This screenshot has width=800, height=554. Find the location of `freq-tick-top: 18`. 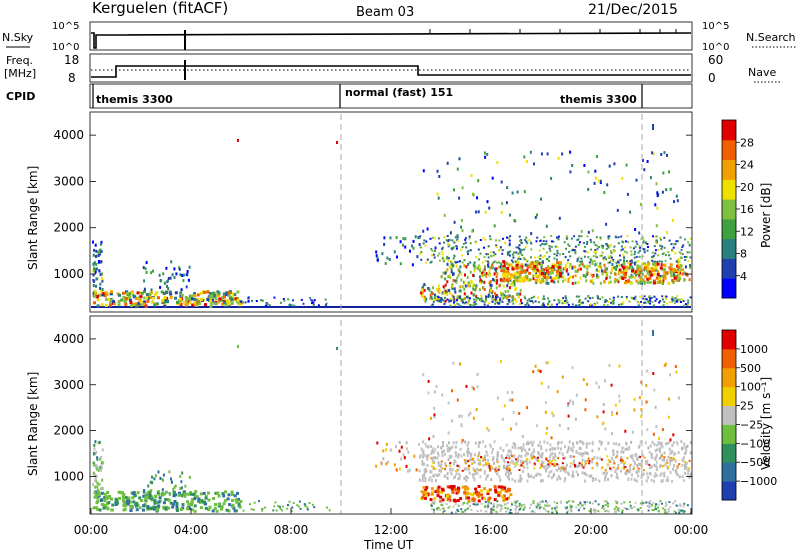

freq-tick-top: 18 is located at coordinates (71, 60).